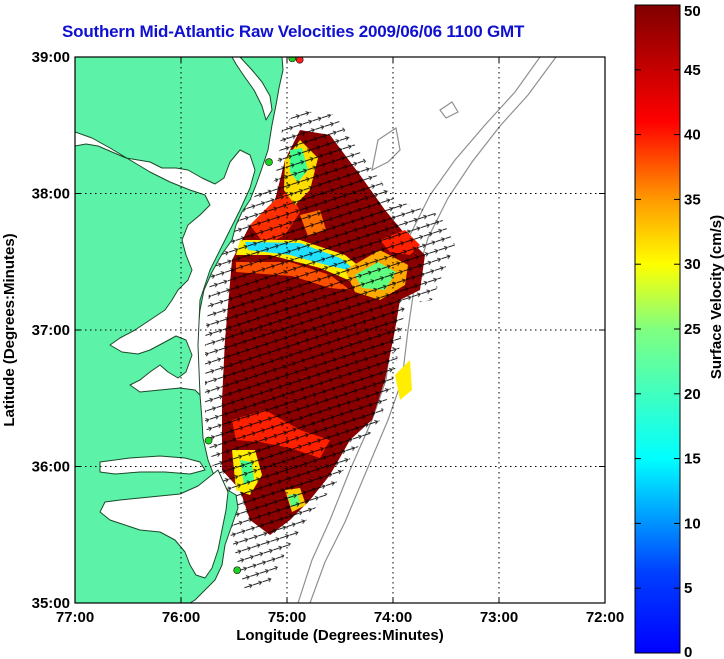  I want to click on y-tick-label: 36:00, so click(51, 467).